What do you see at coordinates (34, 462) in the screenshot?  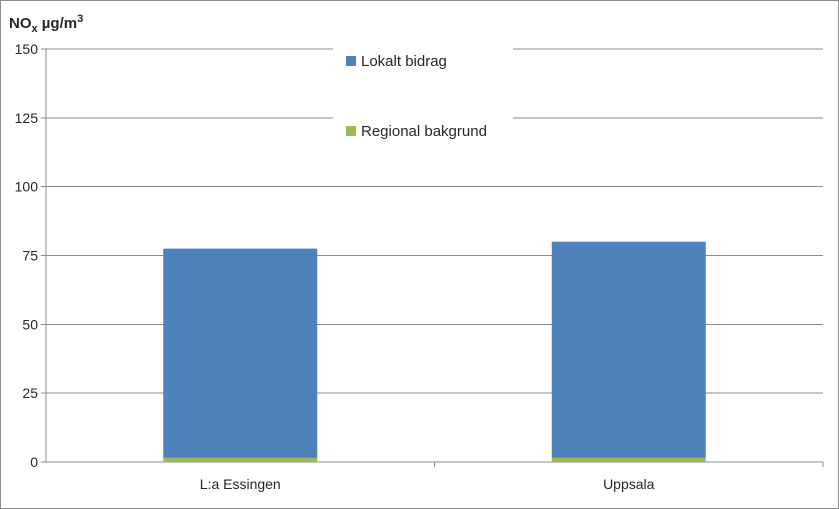 I see `y-tick-label: 0` at bounding box center [34, 462].